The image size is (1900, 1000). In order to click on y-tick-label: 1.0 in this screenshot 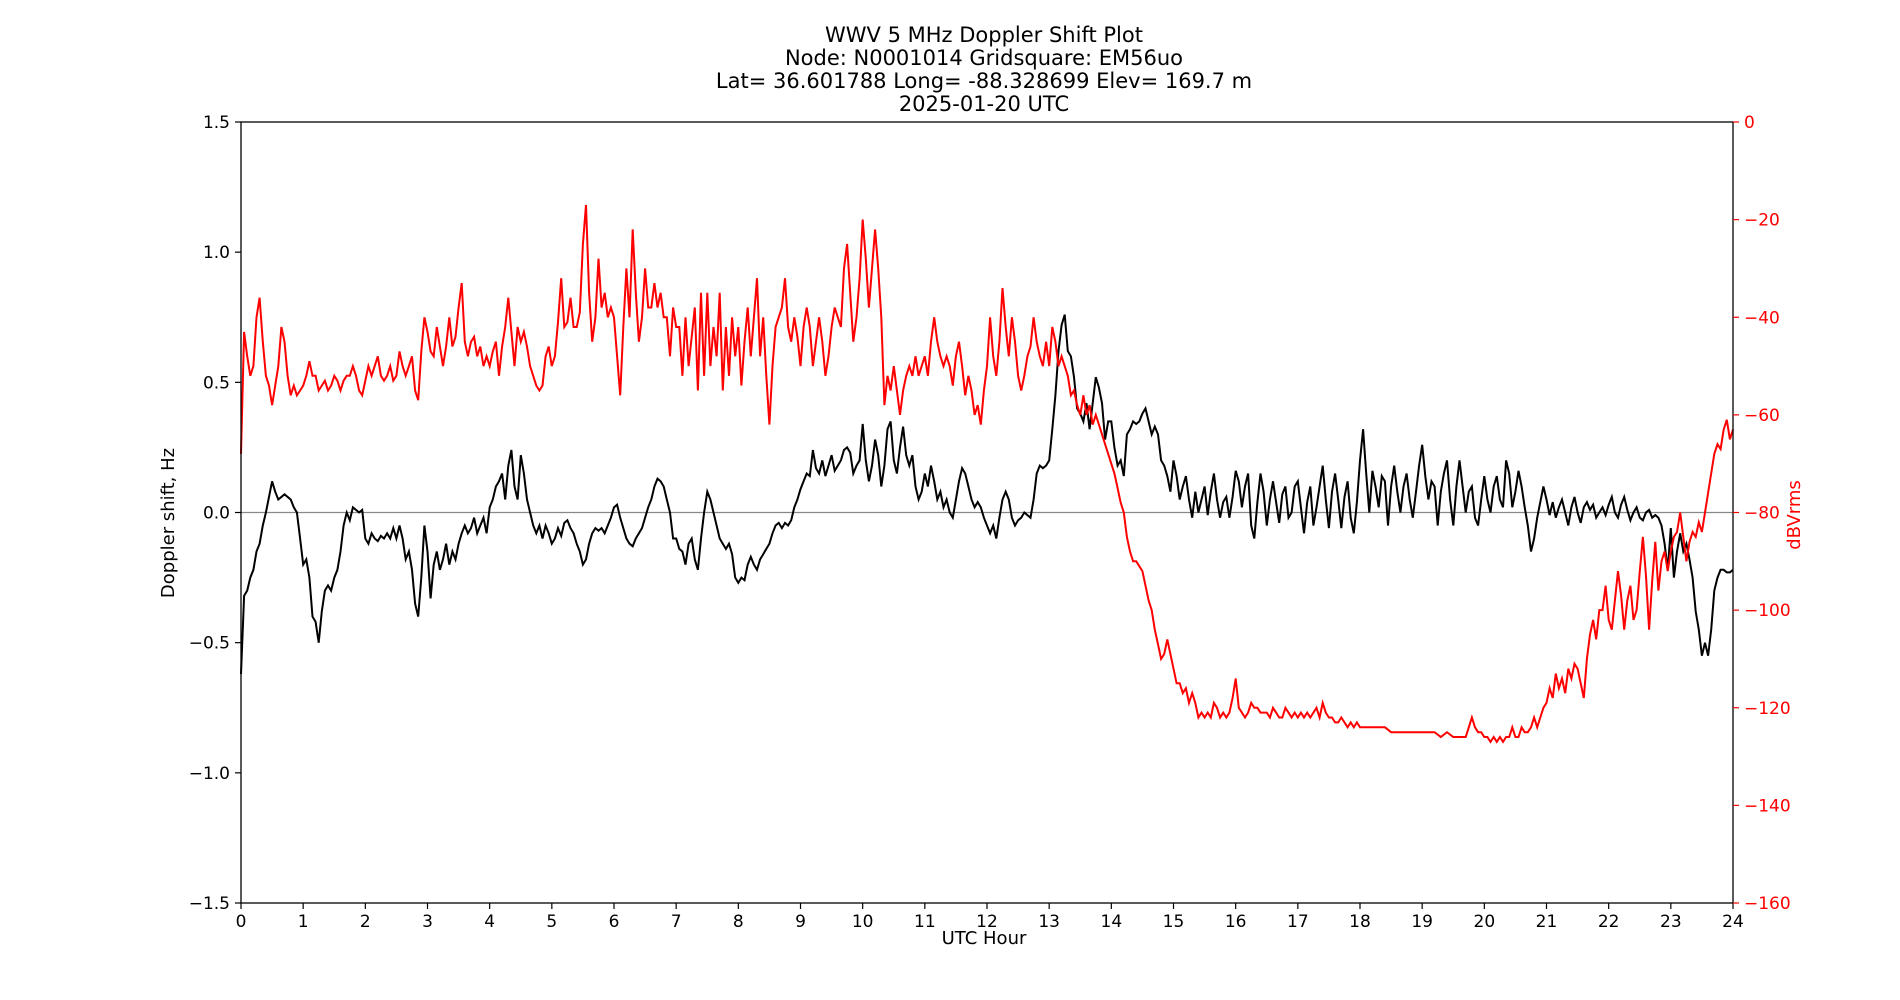, I will do `click(216, 253)`.